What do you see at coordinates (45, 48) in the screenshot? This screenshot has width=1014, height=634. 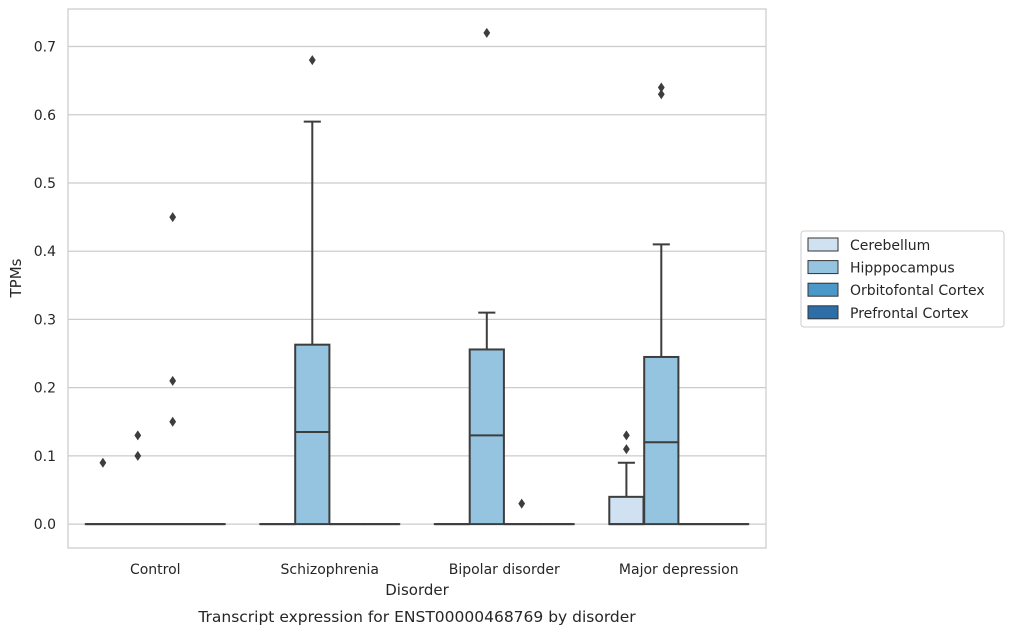 I see `y-tick-label: 0.7` at bounding box center [45, 48].